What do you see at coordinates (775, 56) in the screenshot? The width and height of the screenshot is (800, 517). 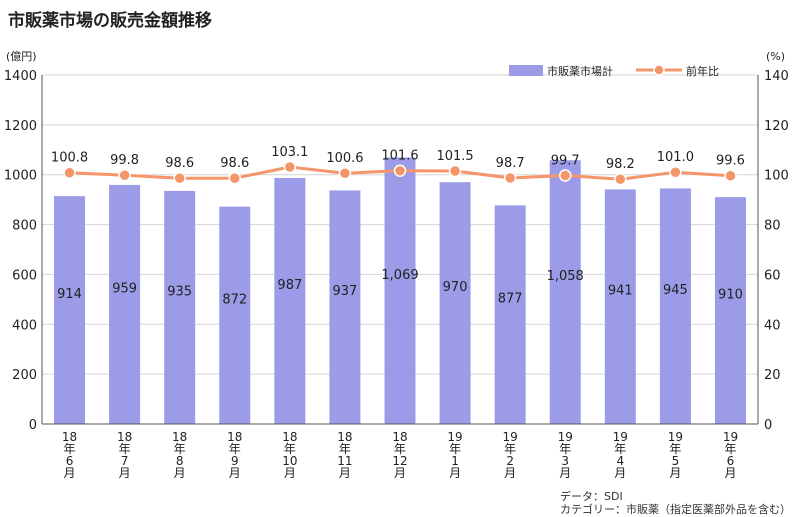 I see `y-right-unit: (%)` at bounding box center [775, 56].